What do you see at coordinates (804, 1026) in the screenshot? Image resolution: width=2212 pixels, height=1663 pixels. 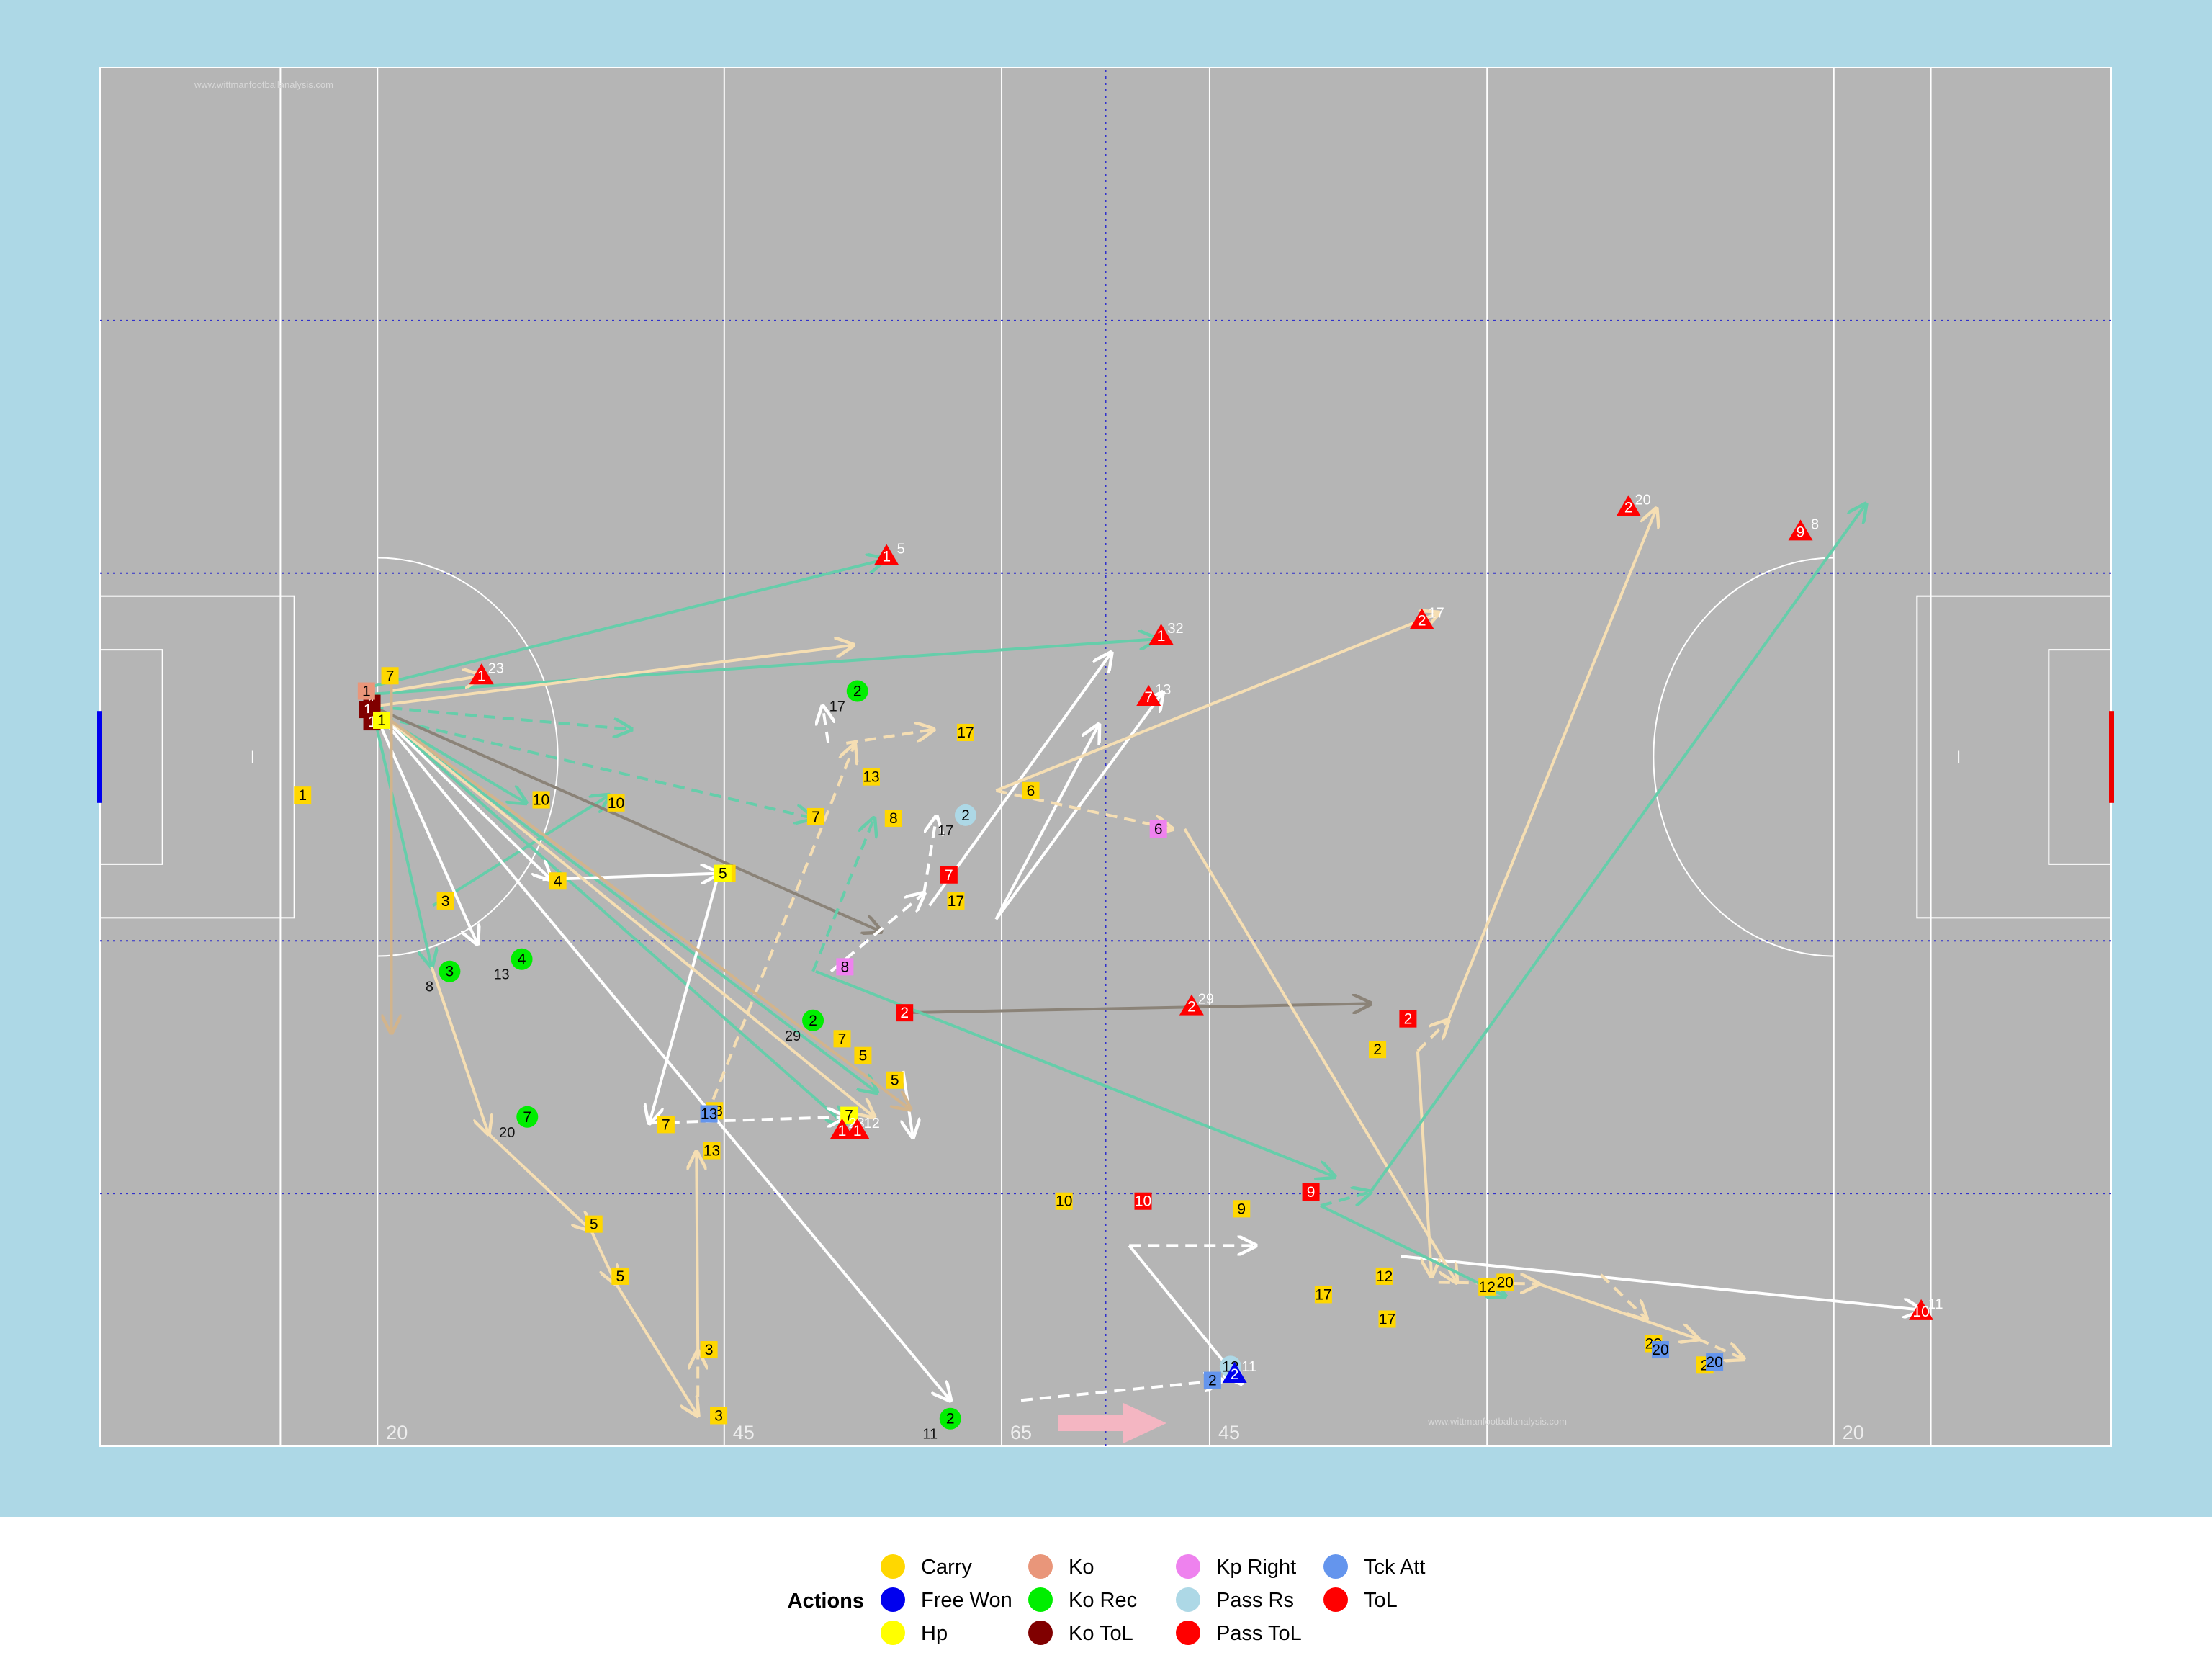 I see `action-point: 2 29` at bounding box center [804, 1026].